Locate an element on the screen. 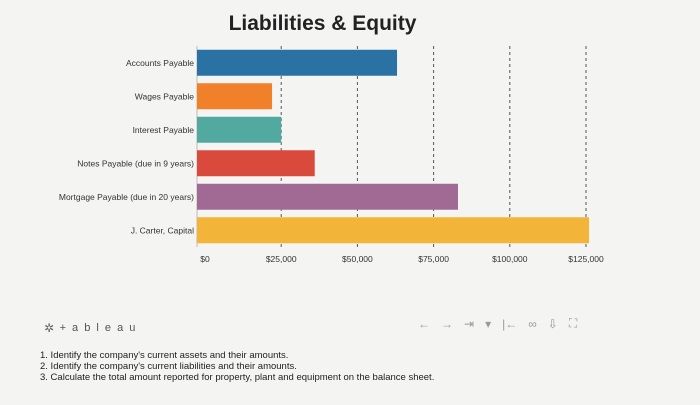 Image resolution: width=700 pixels, height=405 pixels. tableau-logo: ✲ + a b l e a u is located at coordinates (90, 328).